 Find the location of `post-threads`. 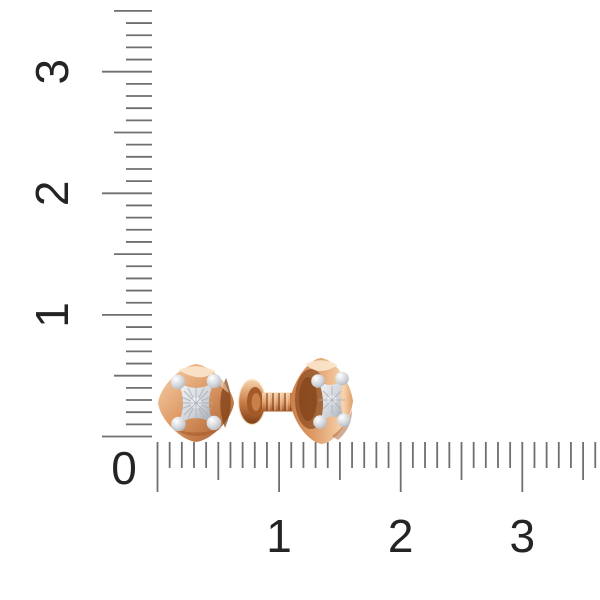

post-threads is located at coordinates (279, 402).